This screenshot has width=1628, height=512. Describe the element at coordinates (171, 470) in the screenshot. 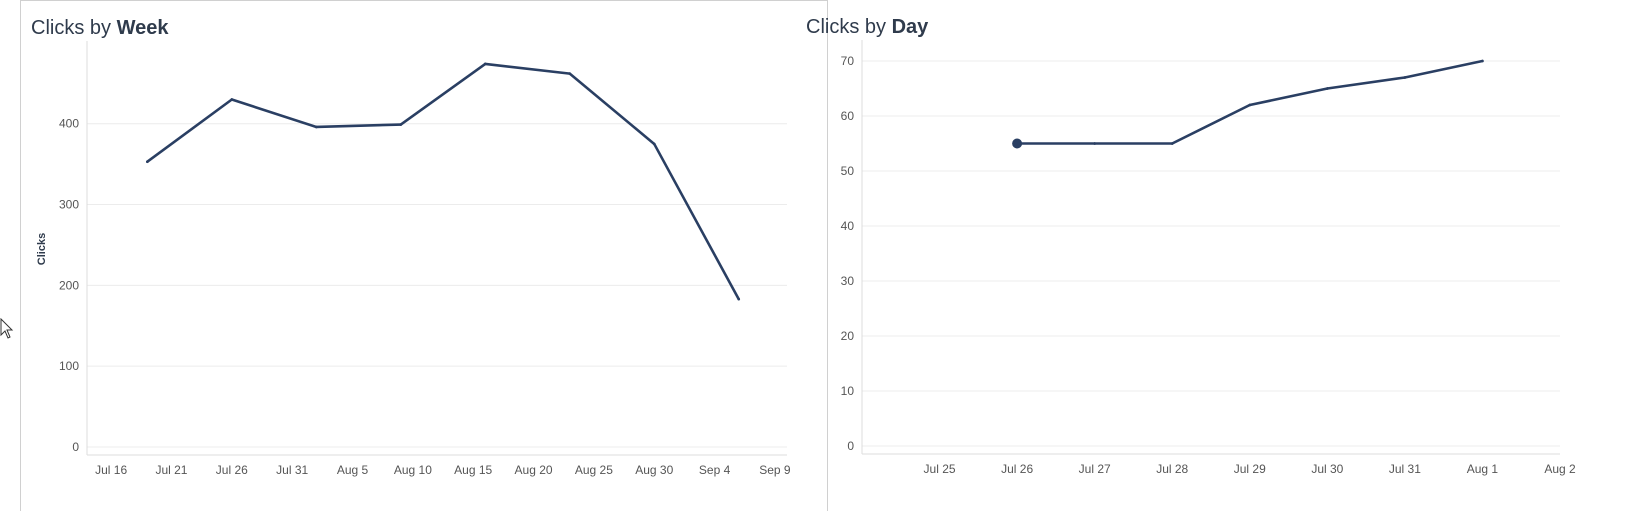

I see `x-tick-label: Jul 21` at that location.